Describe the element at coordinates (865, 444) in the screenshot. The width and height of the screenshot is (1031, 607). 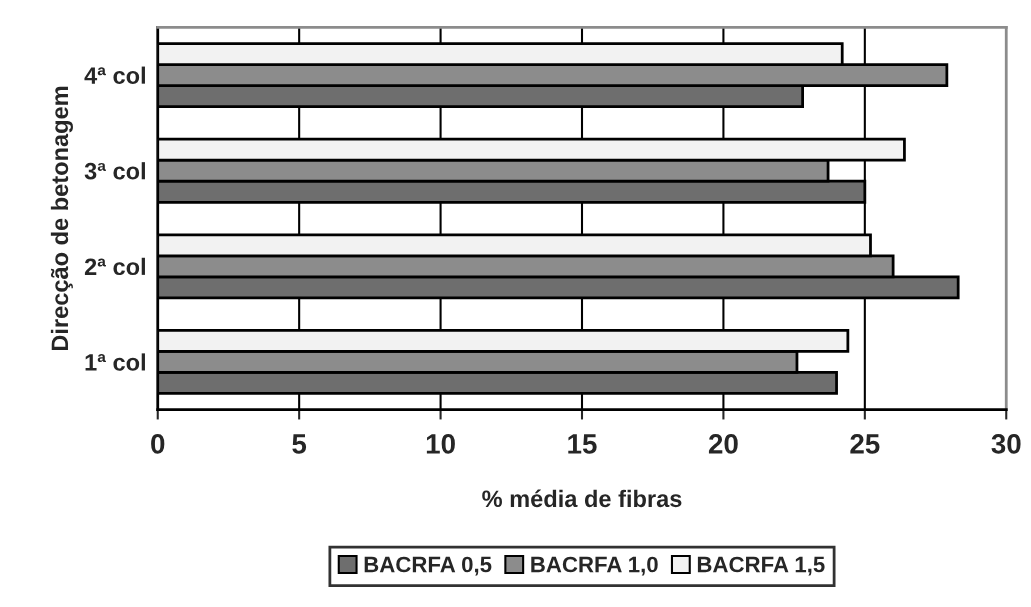
I see `x-tick-label: 25` at that location.